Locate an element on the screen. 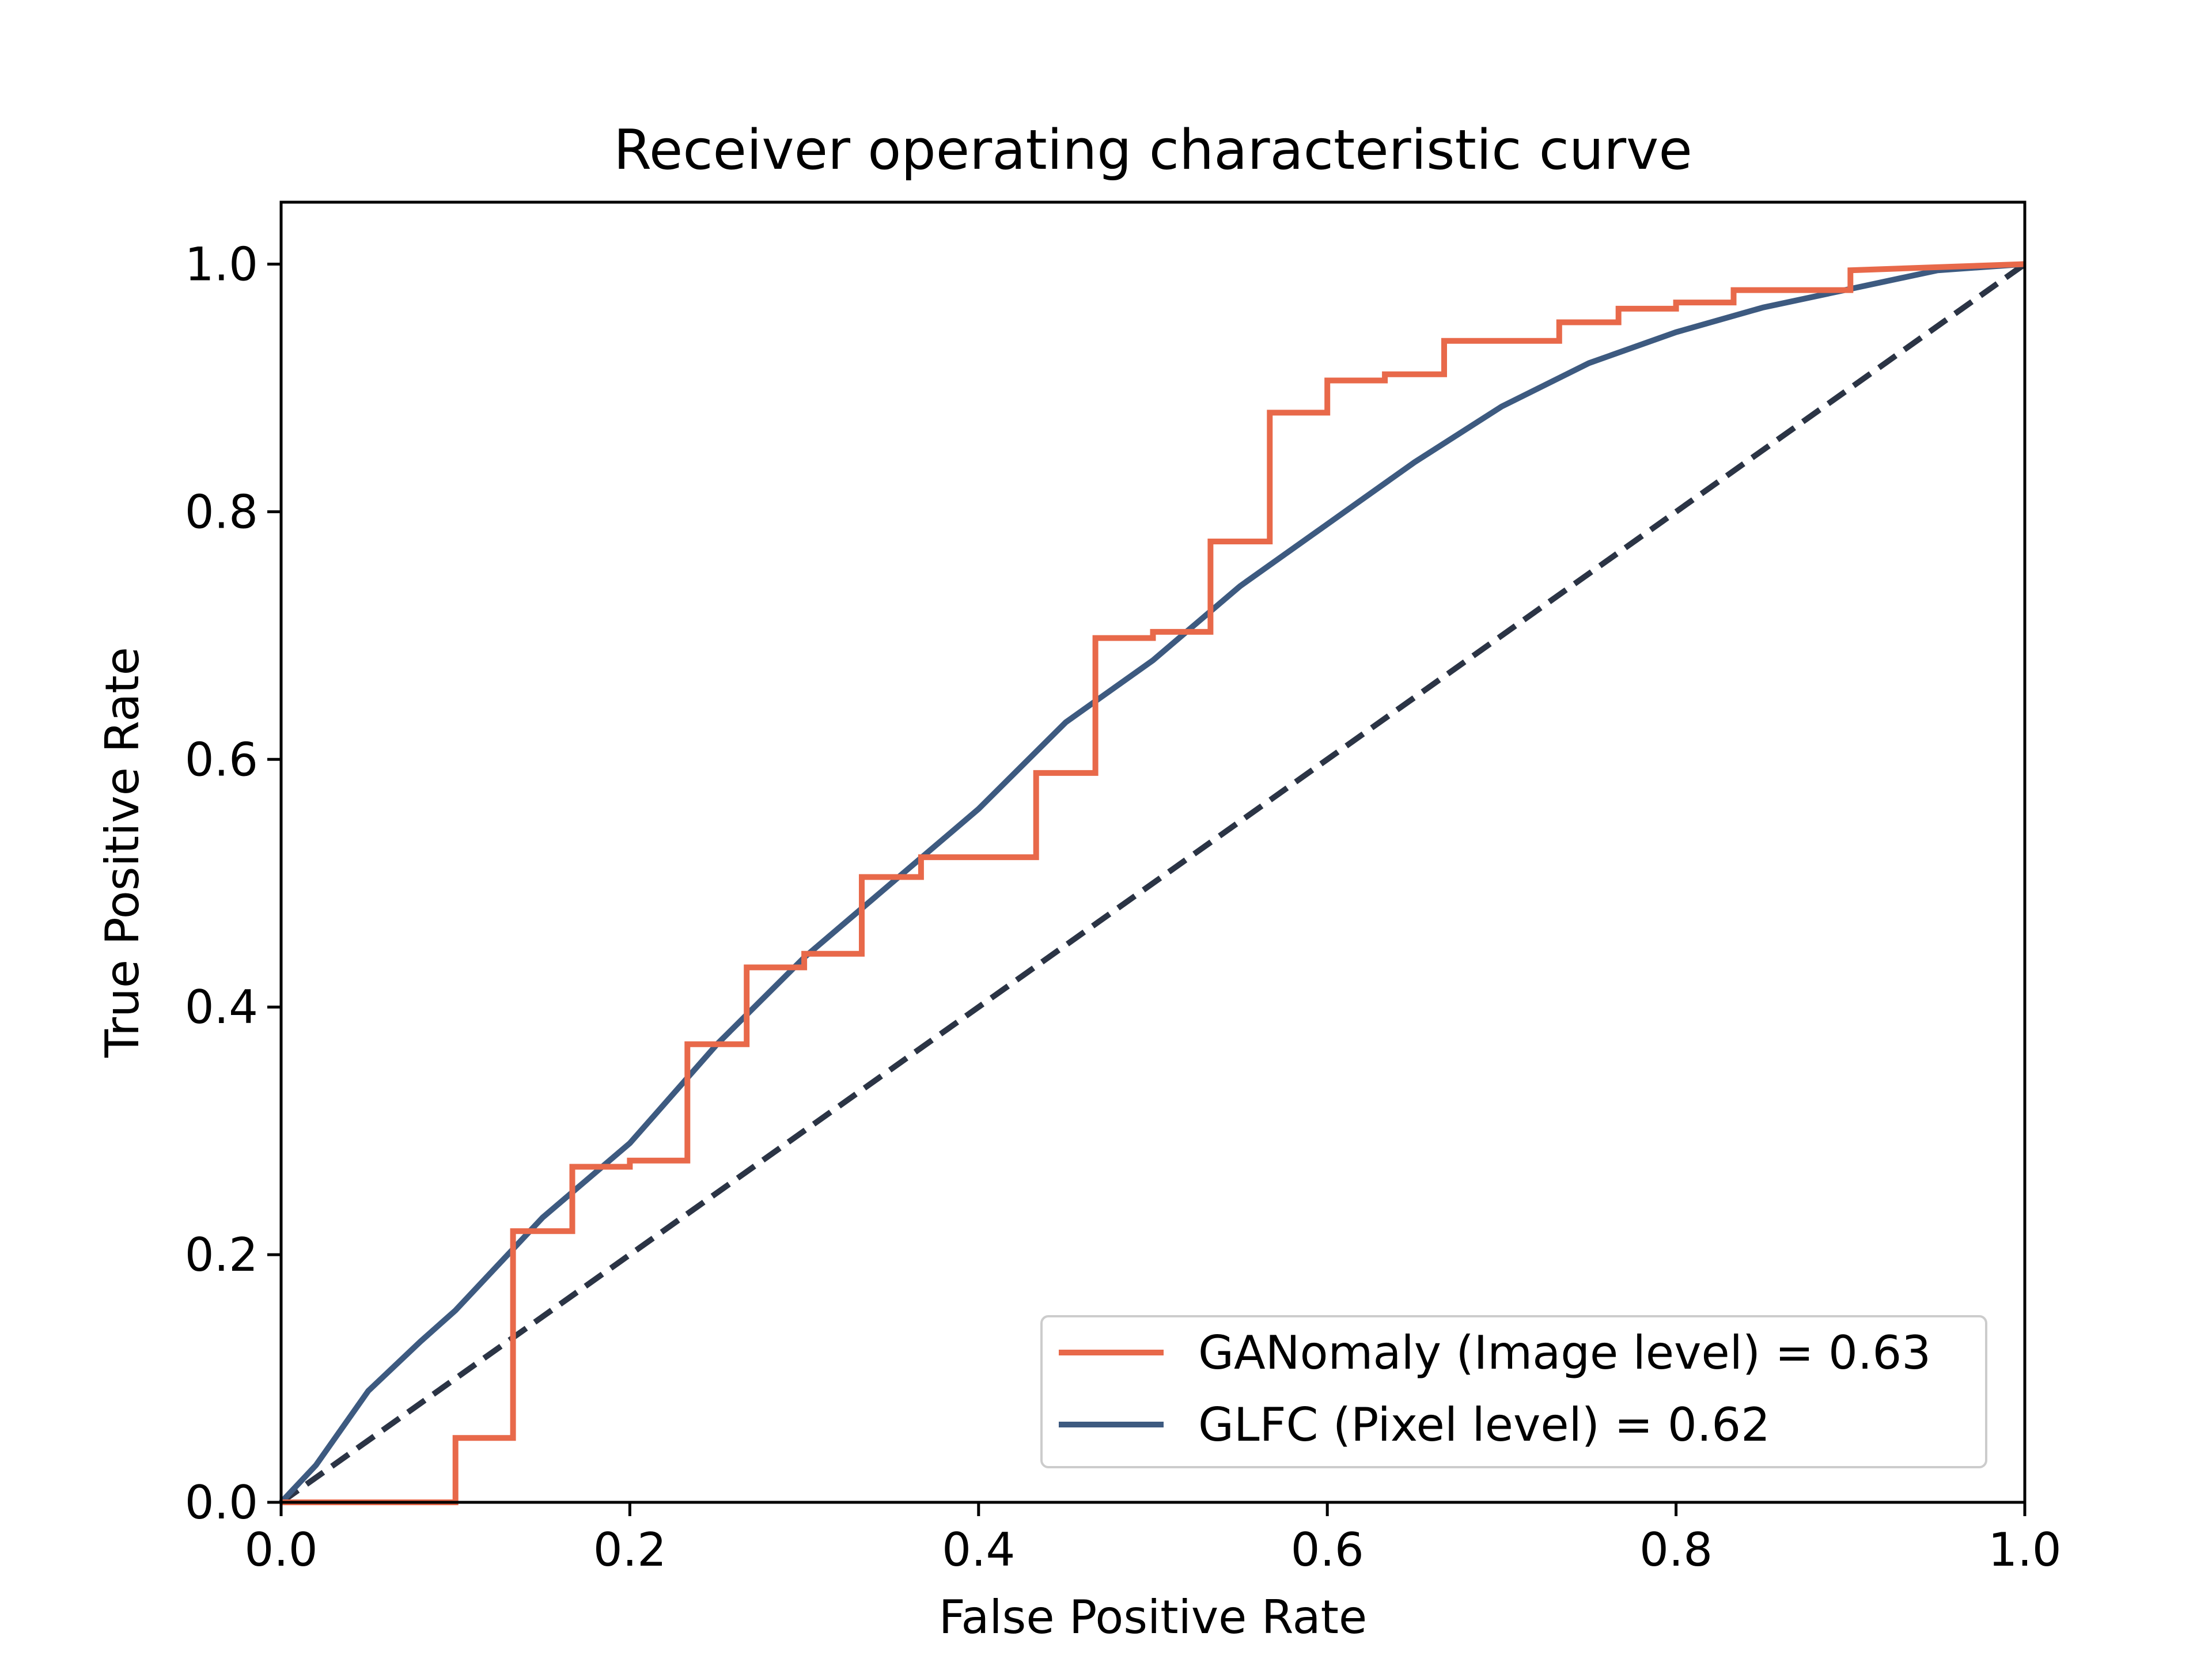 Image resolution: width=2212 pixels, height=1659 pixels. x-tick-label: 0.4 is located at coordinates (978, 1550).